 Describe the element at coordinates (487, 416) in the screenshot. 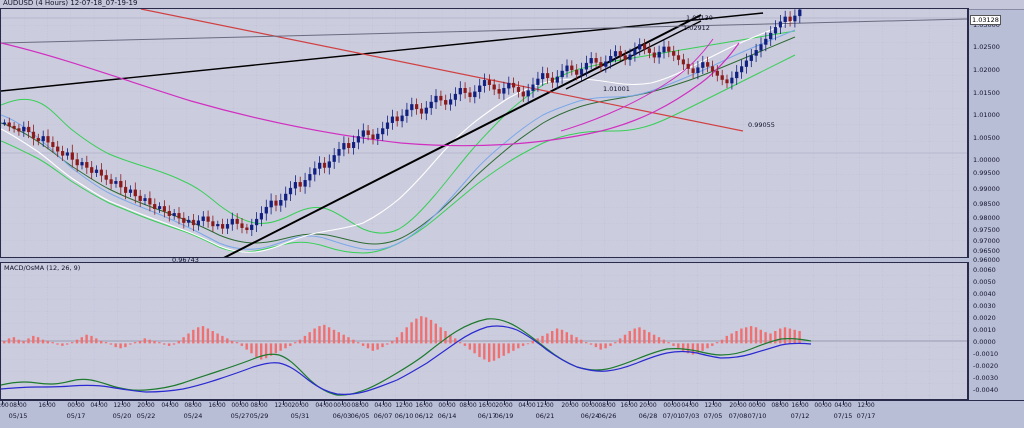

I see `time-axis-date-label: 06/17` at that location.